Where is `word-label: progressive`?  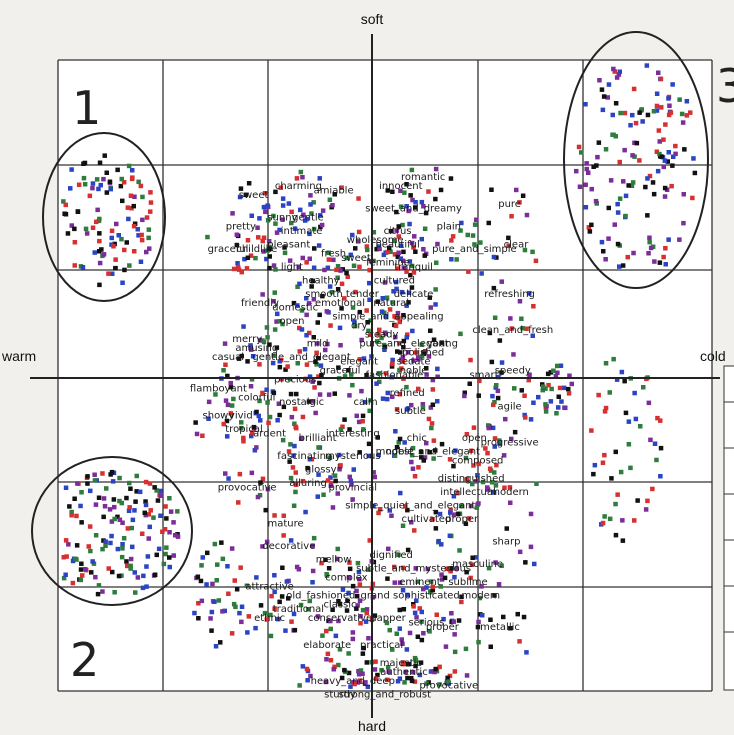
word-label: progressive is located at coordinates (510, 443).